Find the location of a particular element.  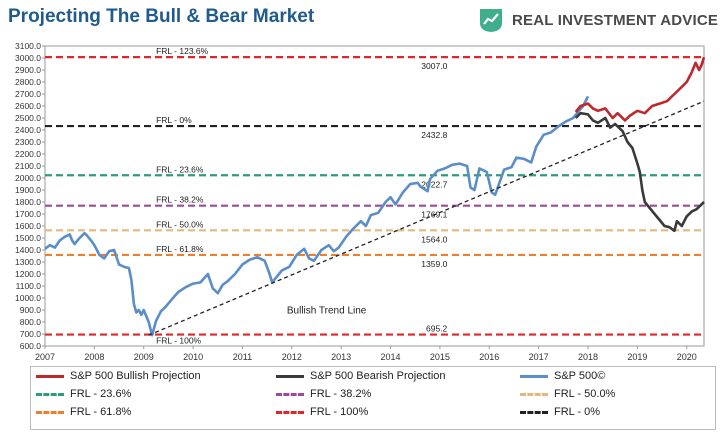

brand-header: REAL INVESTMENT ADVICE is located at coordinates (598, 20).